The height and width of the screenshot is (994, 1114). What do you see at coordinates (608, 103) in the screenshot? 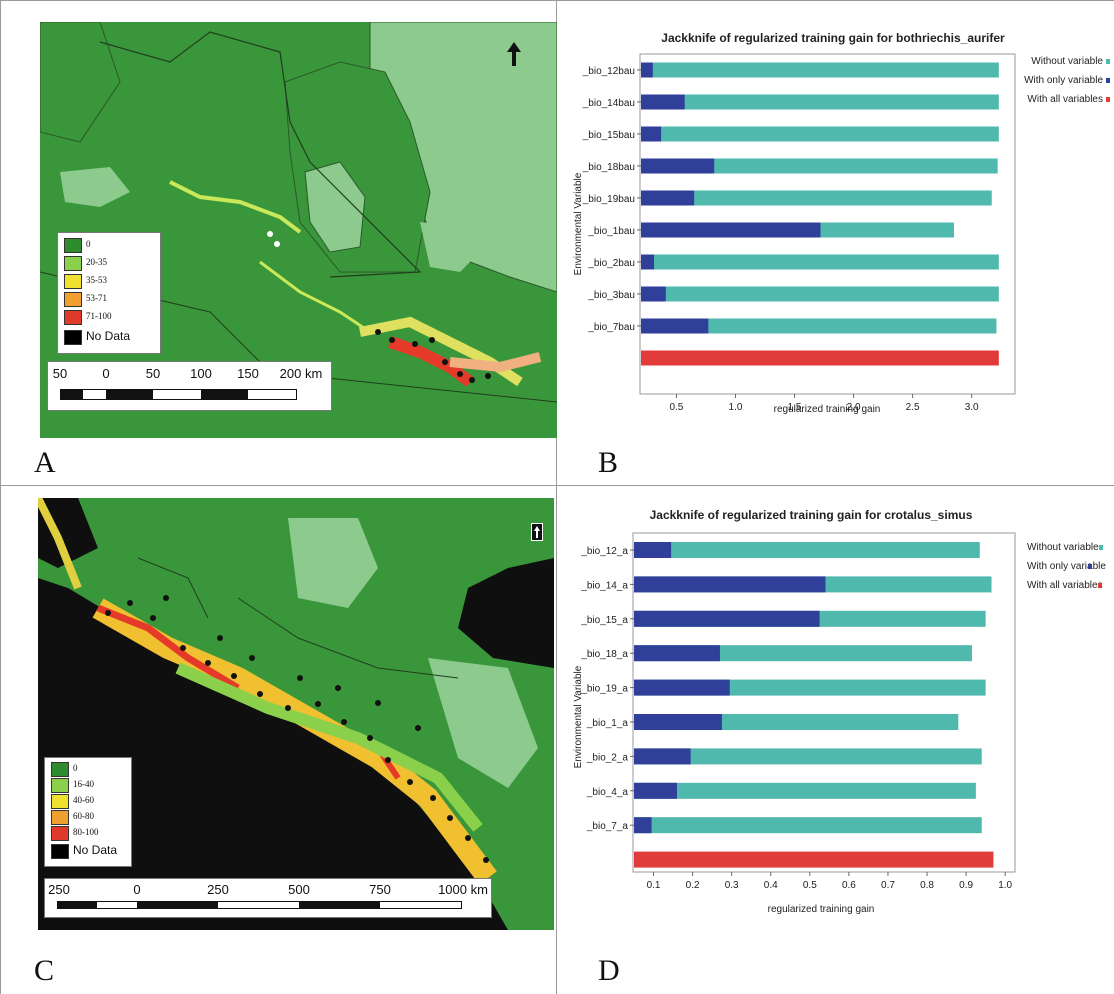
I see `category-label: _bio_14bau` at bounding box center [608, 103].